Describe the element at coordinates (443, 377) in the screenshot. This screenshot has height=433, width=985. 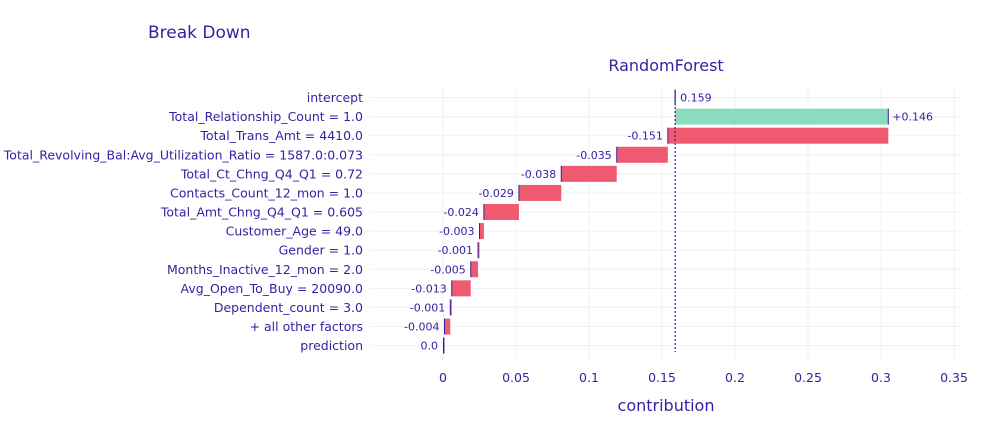
I see `x-tick-label: 0` at that location.